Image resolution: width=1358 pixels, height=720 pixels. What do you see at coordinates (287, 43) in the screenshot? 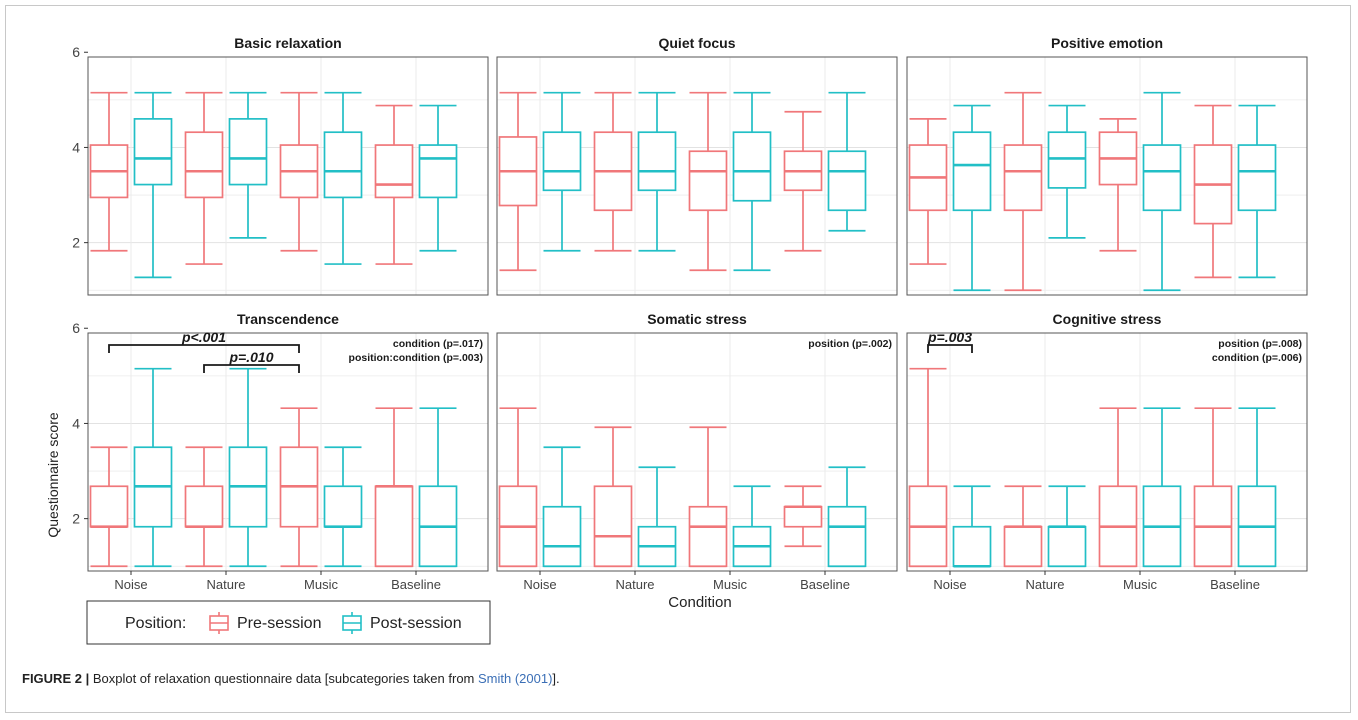
I see `panel-title: Basic relaxation` at bounding box center [287, 43].